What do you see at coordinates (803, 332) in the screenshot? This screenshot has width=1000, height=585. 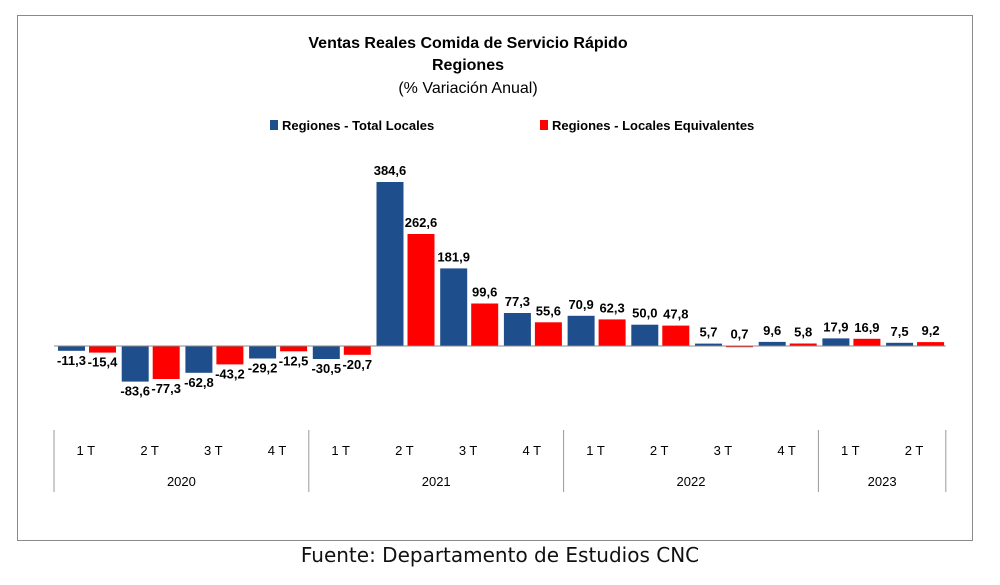 I see `value-label-s2-12: 5,8` at bounding box center [803, 332].